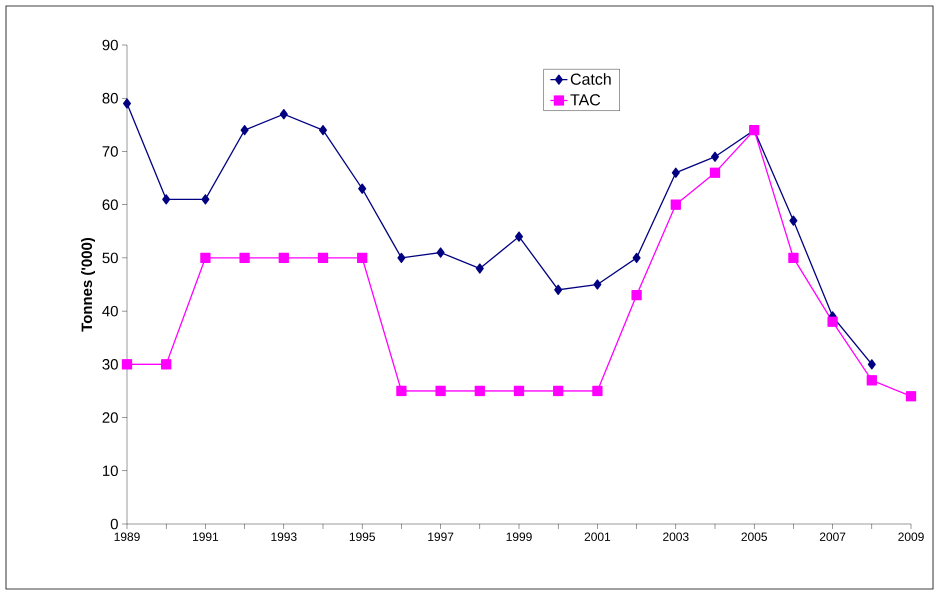  Describe the element at coordinates (676, 536) in the screenshot. I see `x-tick-label: 2003` at that location.